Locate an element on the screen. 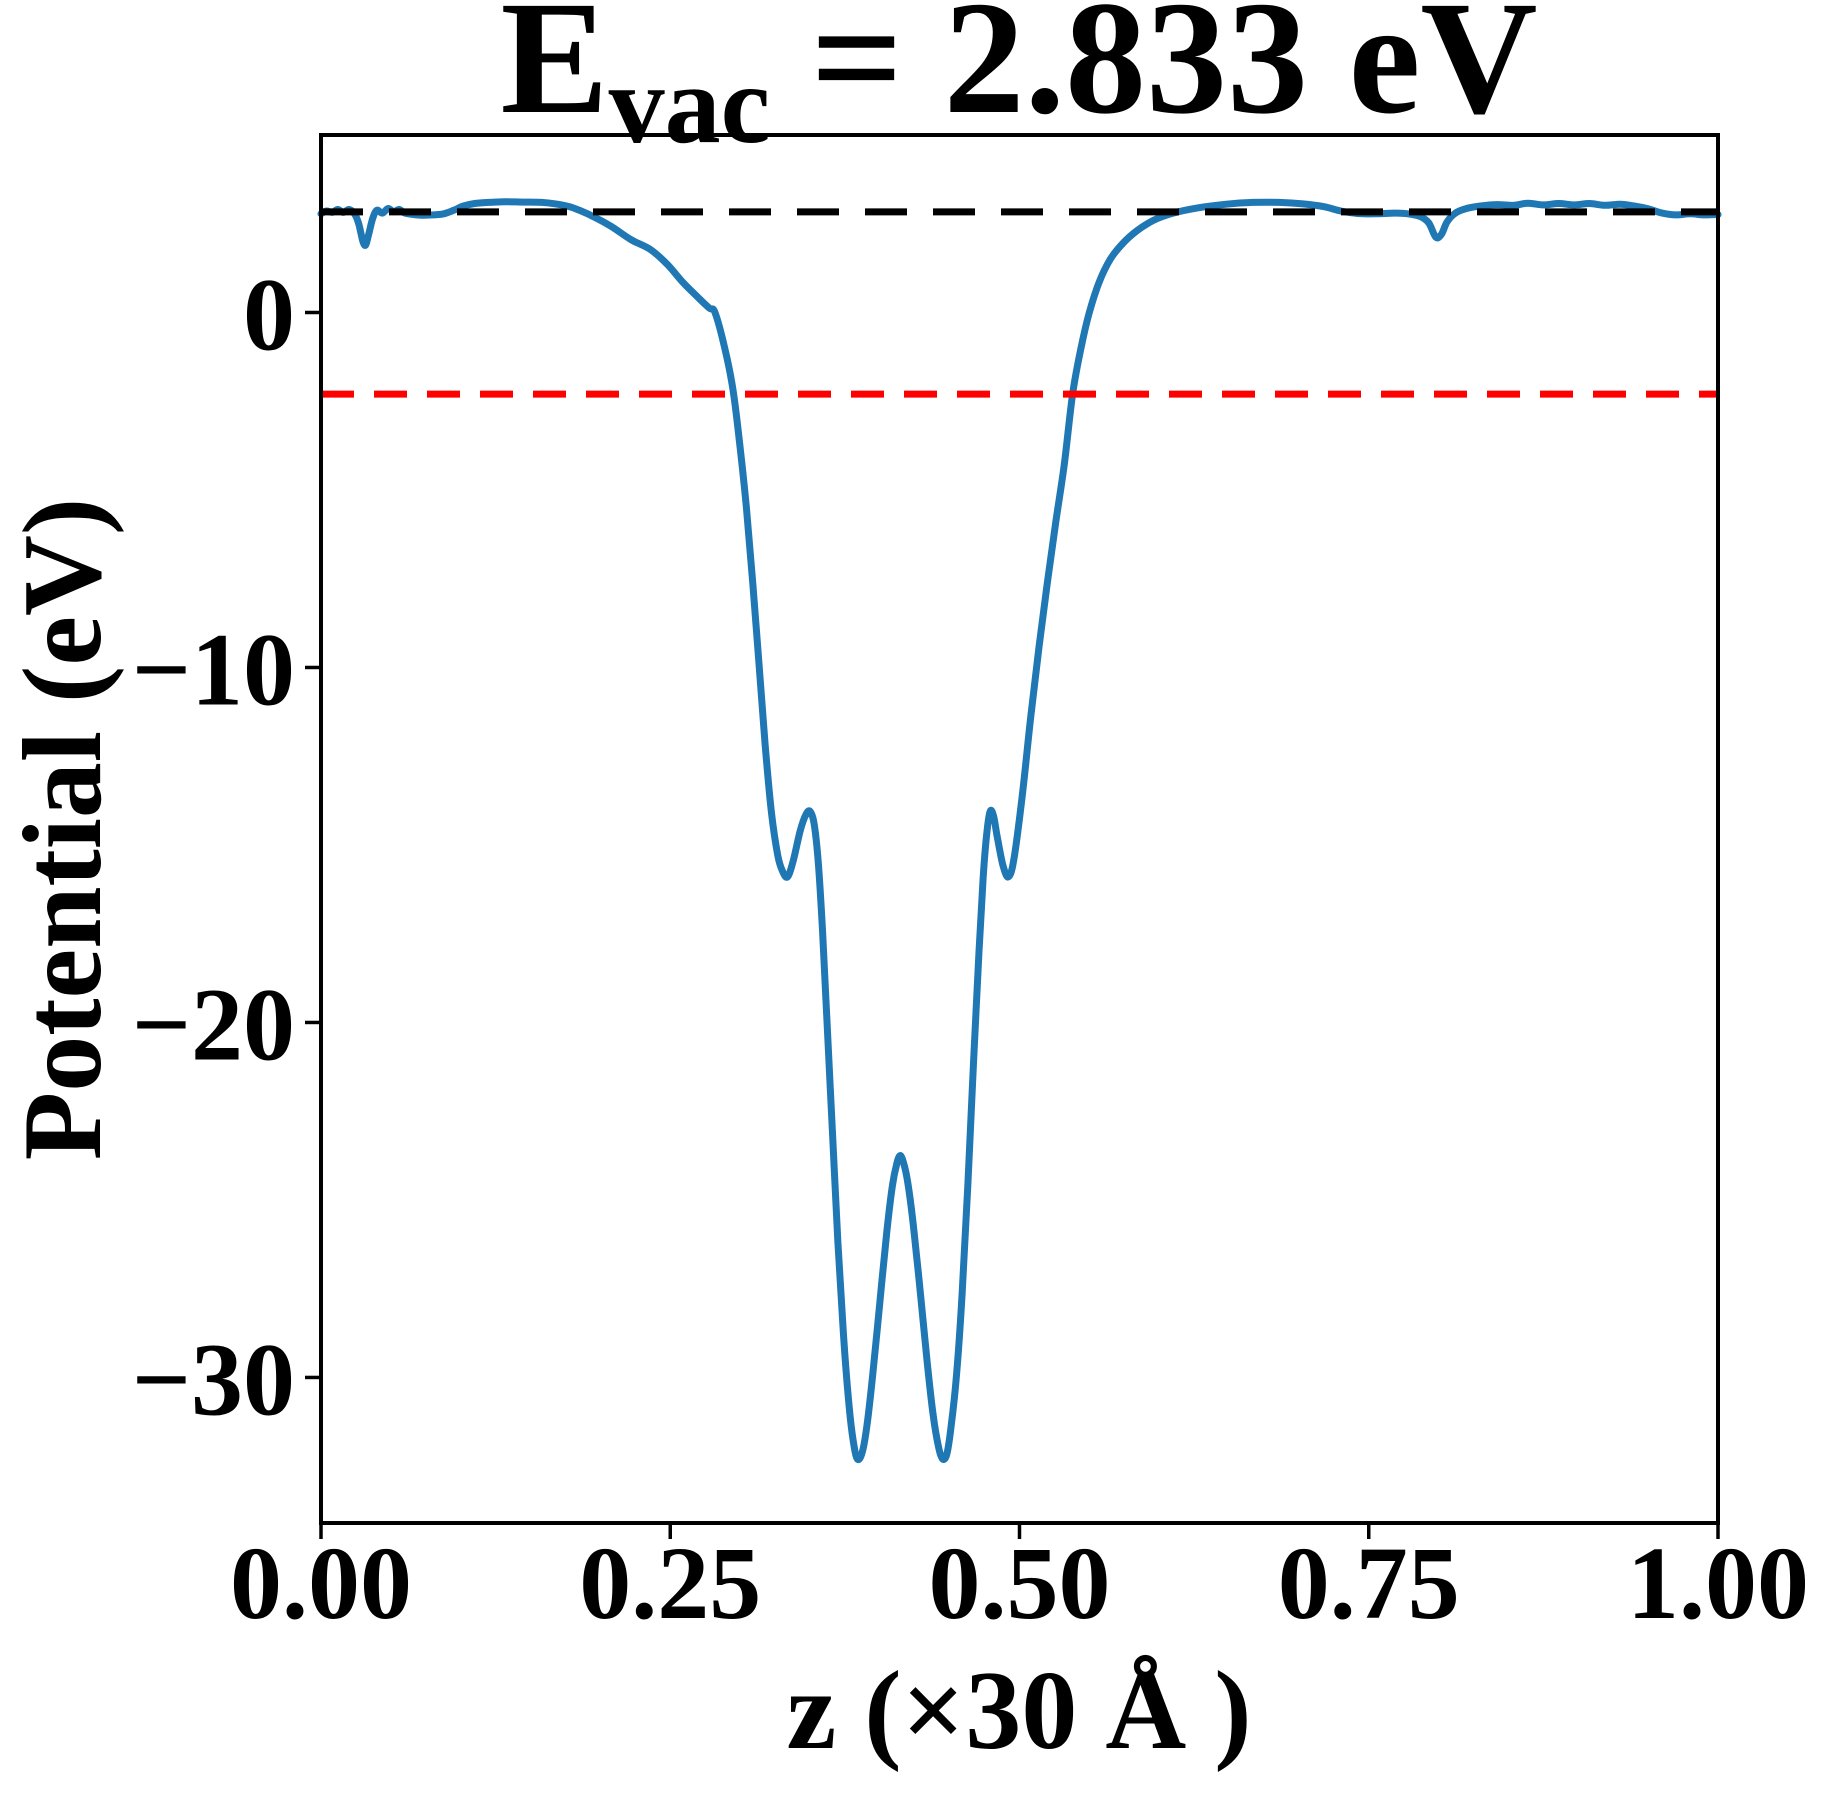  y-axis-label: Potential (eV) is located at coordinates (63, 829).